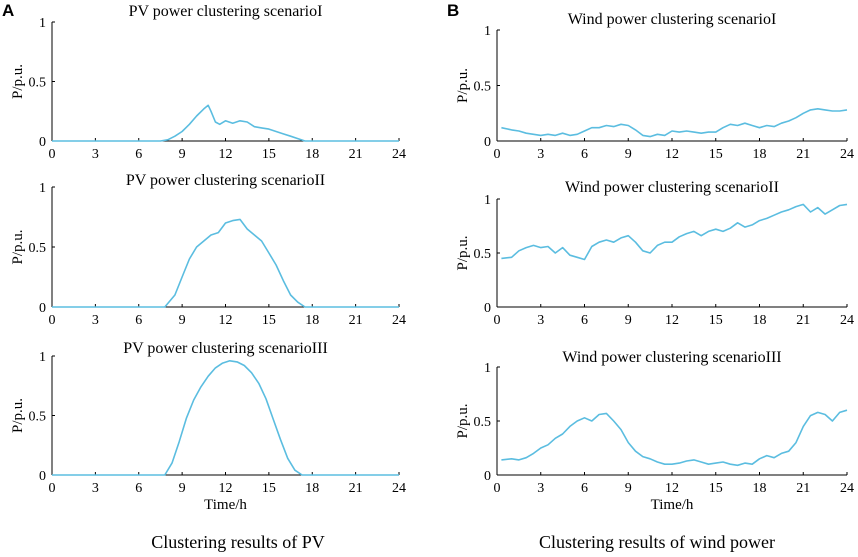  What do you see at coordinates (18, 246) in the screenshot?
I see `y-axis-label-pv2: P/p.u.` at bounding box center [18, 246].